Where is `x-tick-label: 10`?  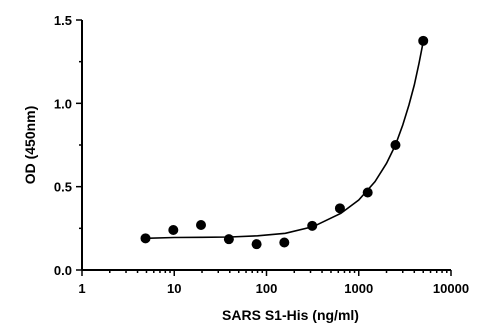 x-tick-label: 10 is located at coordinates (174, 288).